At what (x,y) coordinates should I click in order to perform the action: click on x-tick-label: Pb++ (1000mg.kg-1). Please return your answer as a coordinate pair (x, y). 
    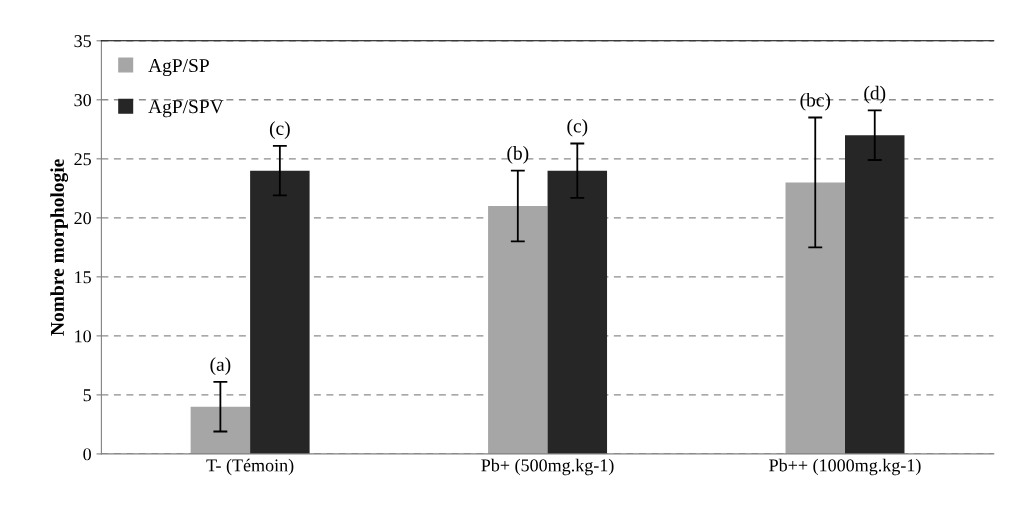
    Looking at the image, I should click on (845, 467).